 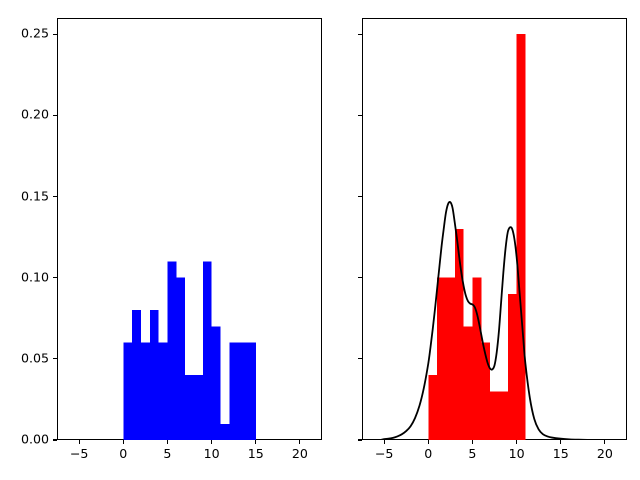 What do you see at coordinates (34, 358) in the screenshot?
I see `ytick-label: 0.05` at bounding box center [34, 358].